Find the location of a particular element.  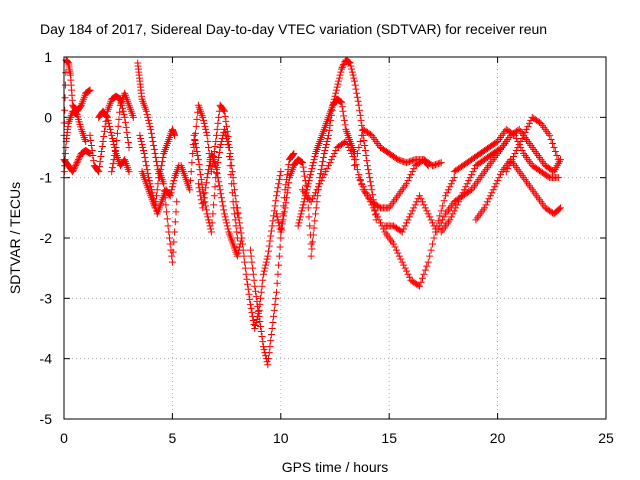

series-sat-r is located at coordinates (365, 174).